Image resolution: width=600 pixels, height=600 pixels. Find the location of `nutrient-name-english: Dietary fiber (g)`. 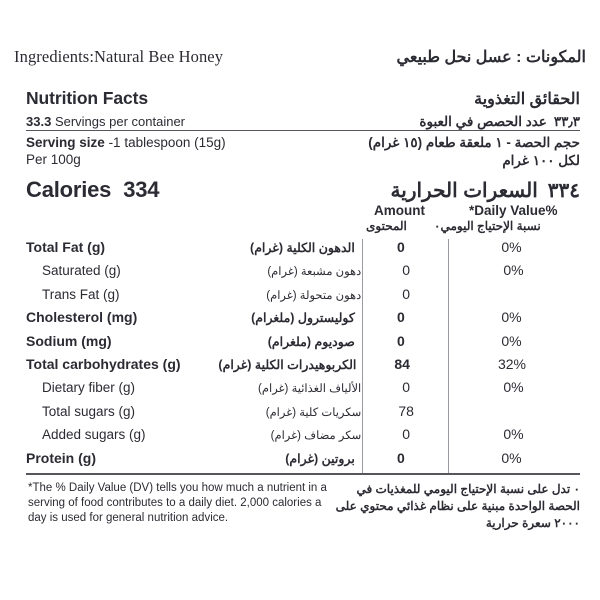

nutrient-name-english: Dietary fiber (g) is located at coordinates (89, 388).